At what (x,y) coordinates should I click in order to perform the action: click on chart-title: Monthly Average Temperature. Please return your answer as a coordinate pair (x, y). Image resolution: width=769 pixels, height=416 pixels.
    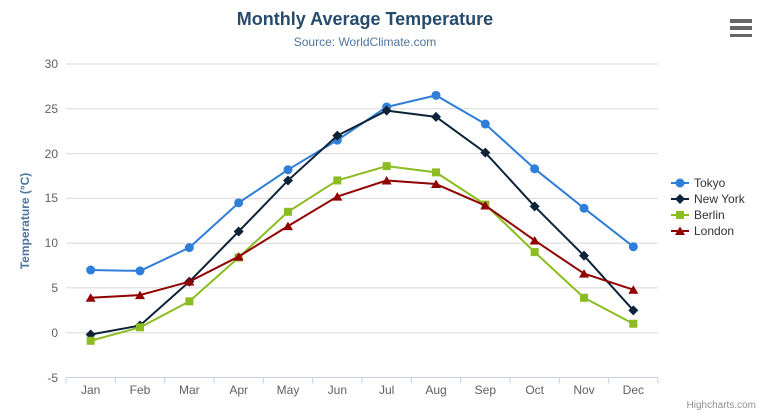
    Looking at the image, I should click on (365, 19).